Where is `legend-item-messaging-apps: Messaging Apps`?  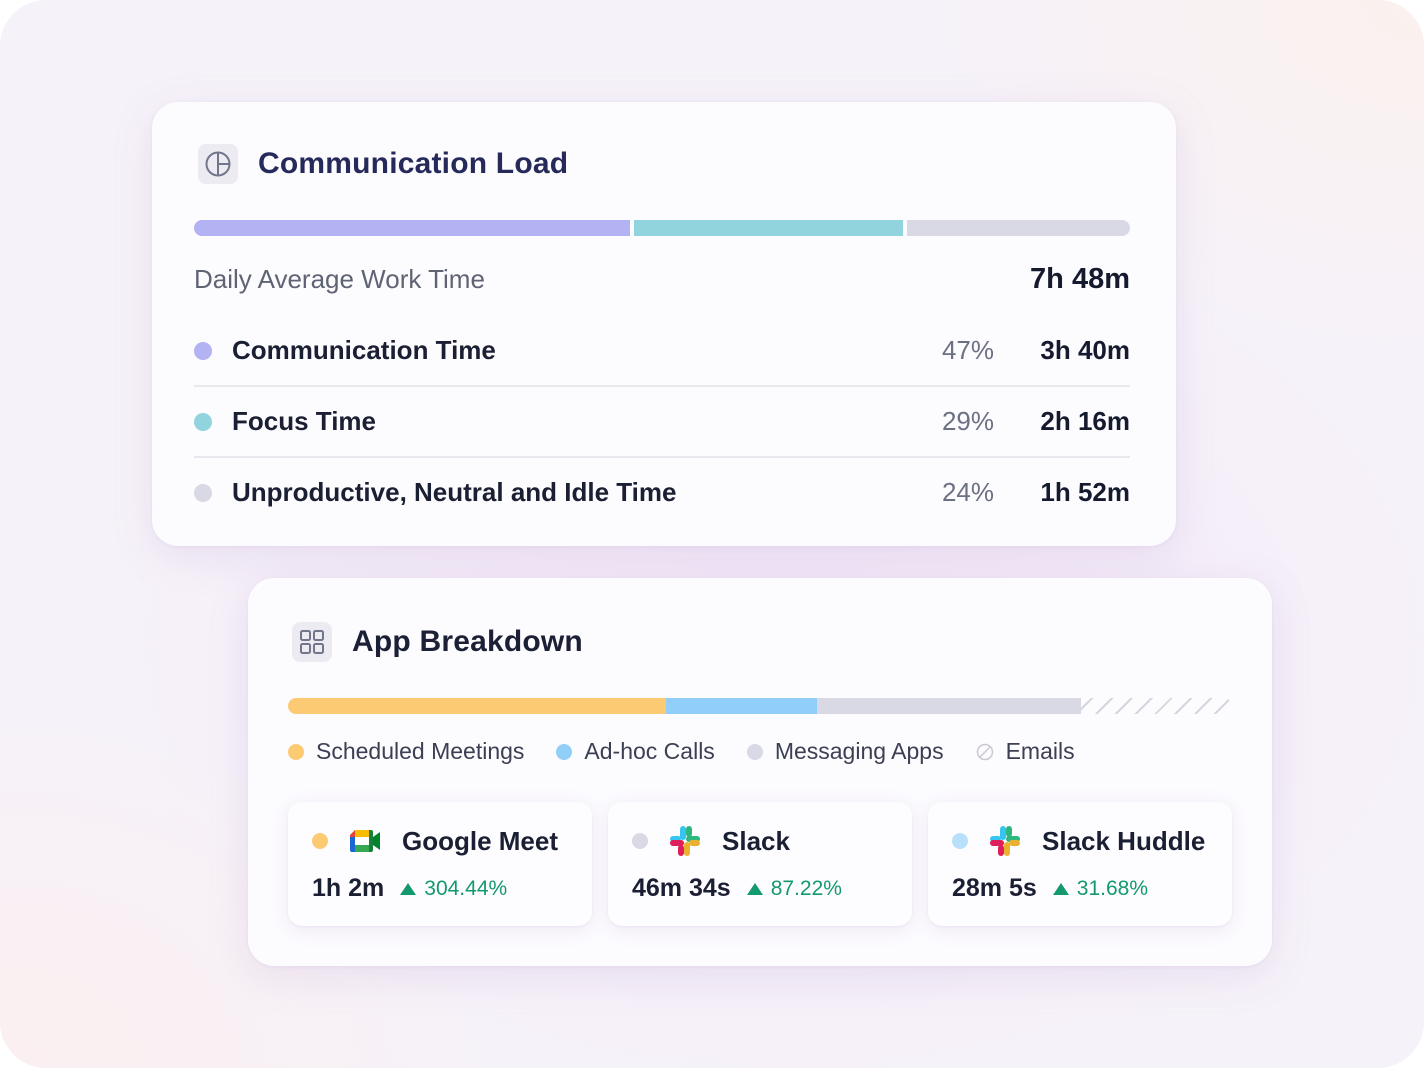
legend-item-messaging-apps: Messaging Apps is located at coordinates (845, 751).